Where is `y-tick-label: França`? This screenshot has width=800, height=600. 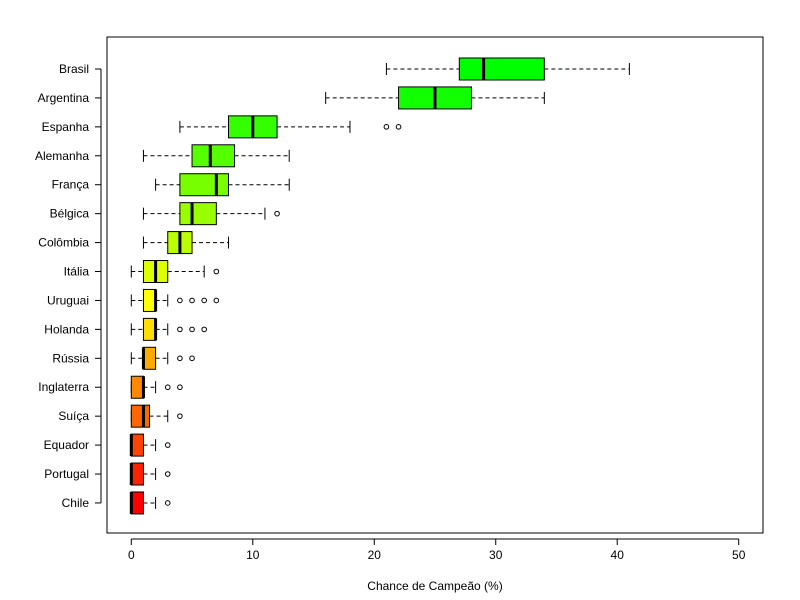 y-tick-label: França is located at coordinates (71, 185).